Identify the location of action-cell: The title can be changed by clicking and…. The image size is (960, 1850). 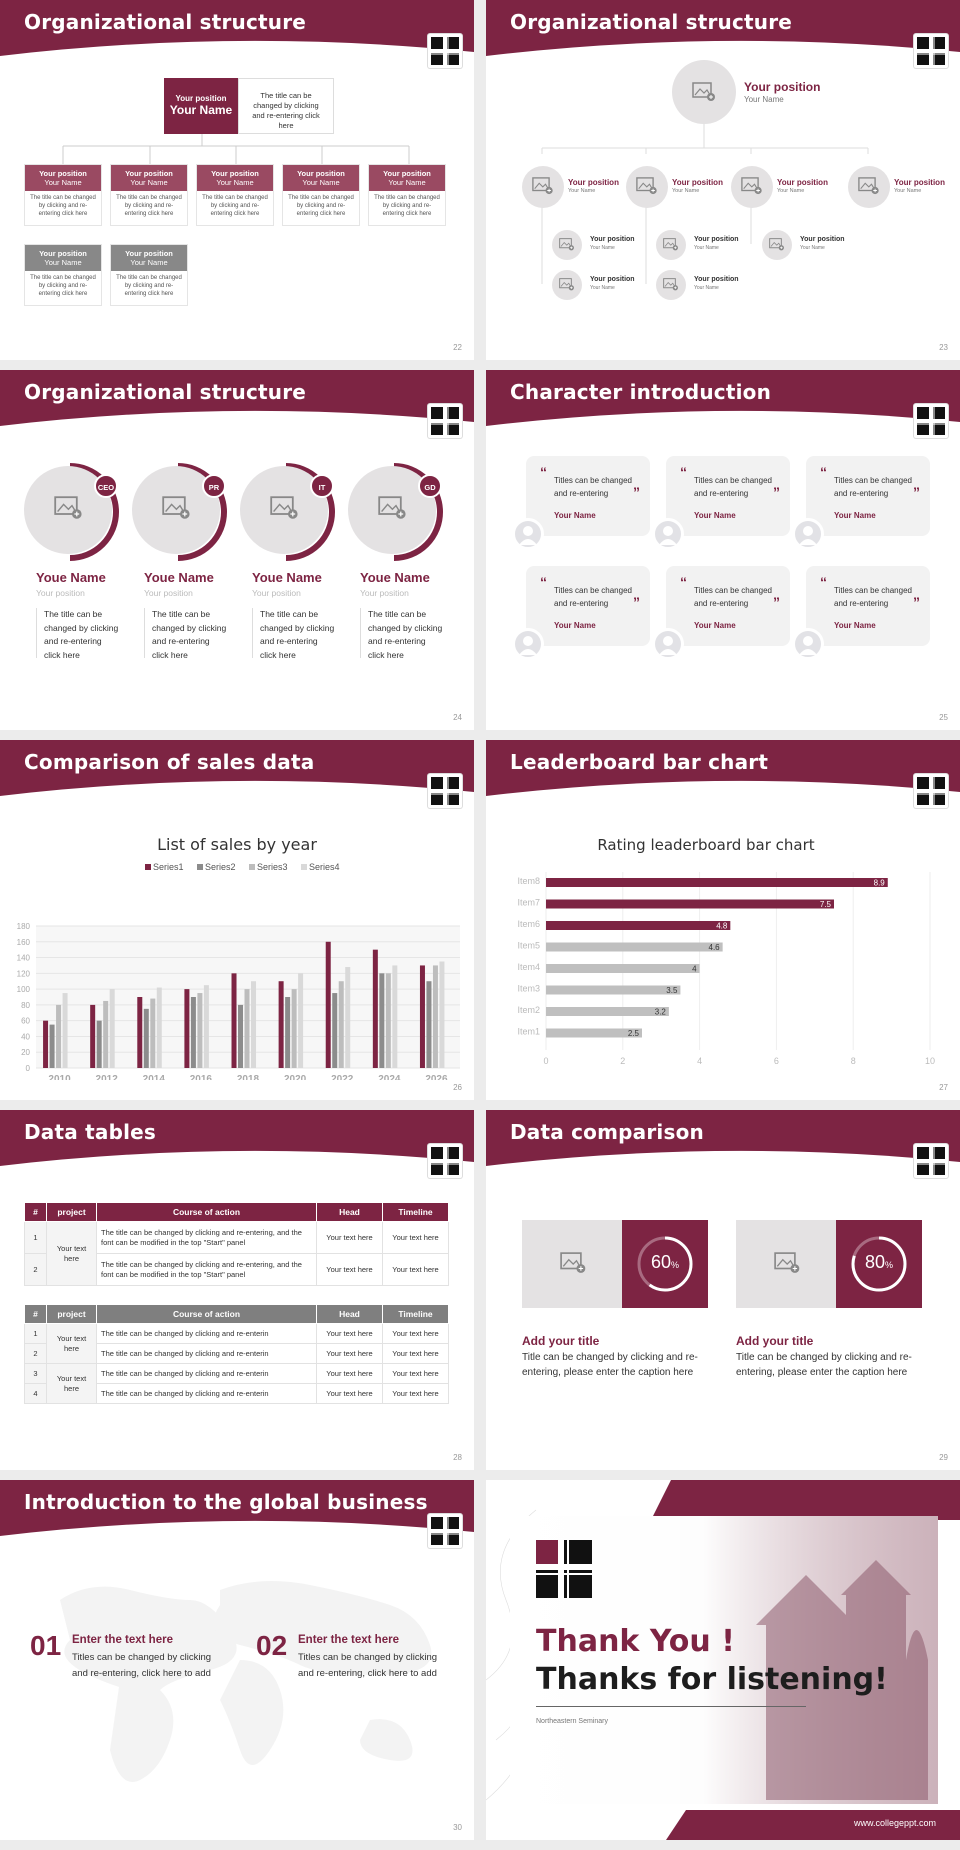
(206, 1353).